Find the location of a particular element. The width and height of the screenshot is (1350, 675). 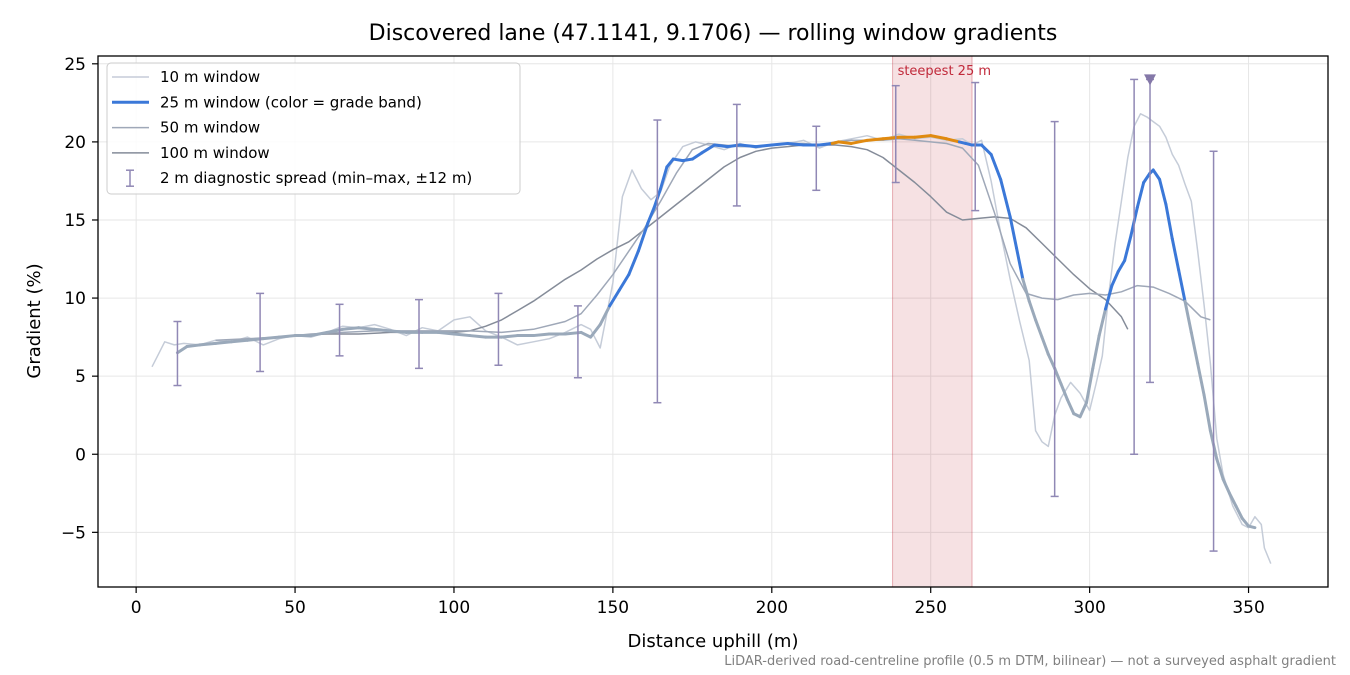

peak-marker is located at coordinates (1150, 80).